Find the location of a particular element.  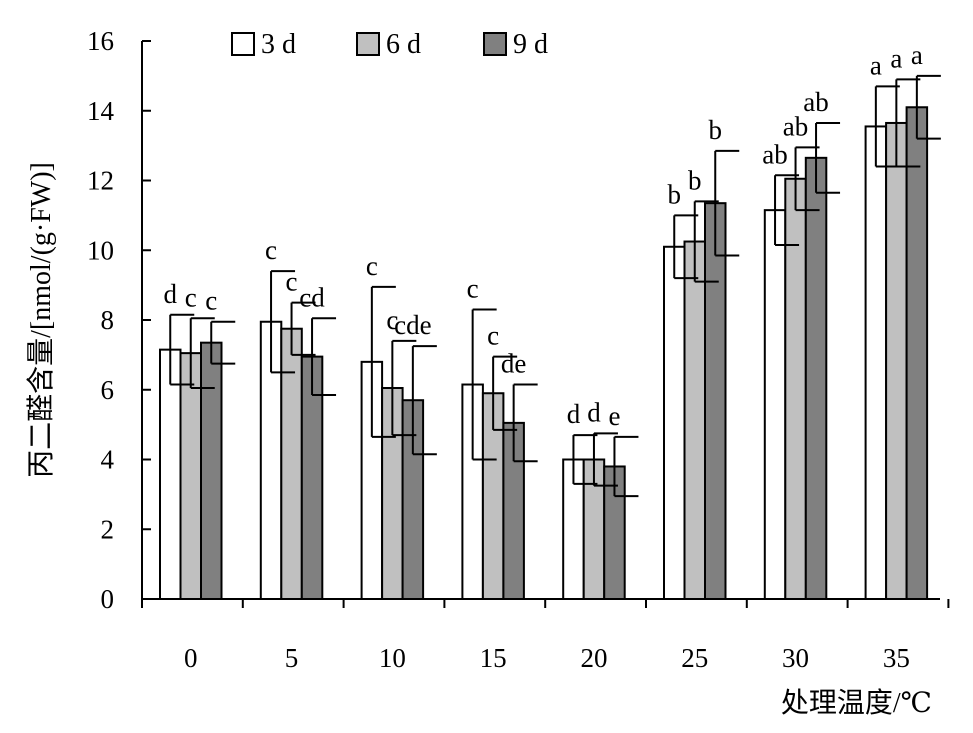

x-tick-label: 20 is located at coordinates (593, 658).